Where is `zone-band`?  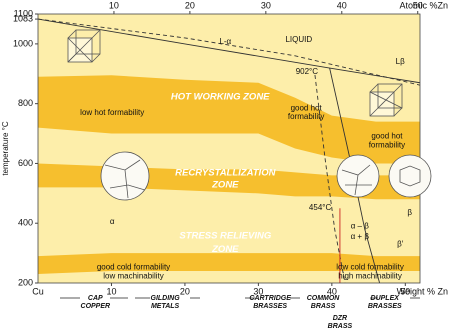 zone-band is located at coordinates (229, 264).